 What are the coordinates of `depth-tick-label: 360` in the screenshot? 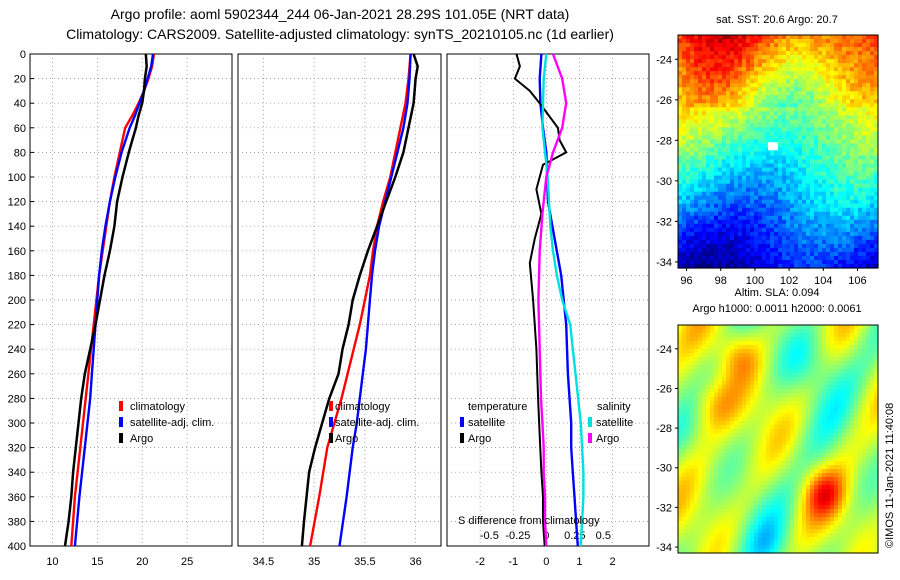 It's located at (17, 498).